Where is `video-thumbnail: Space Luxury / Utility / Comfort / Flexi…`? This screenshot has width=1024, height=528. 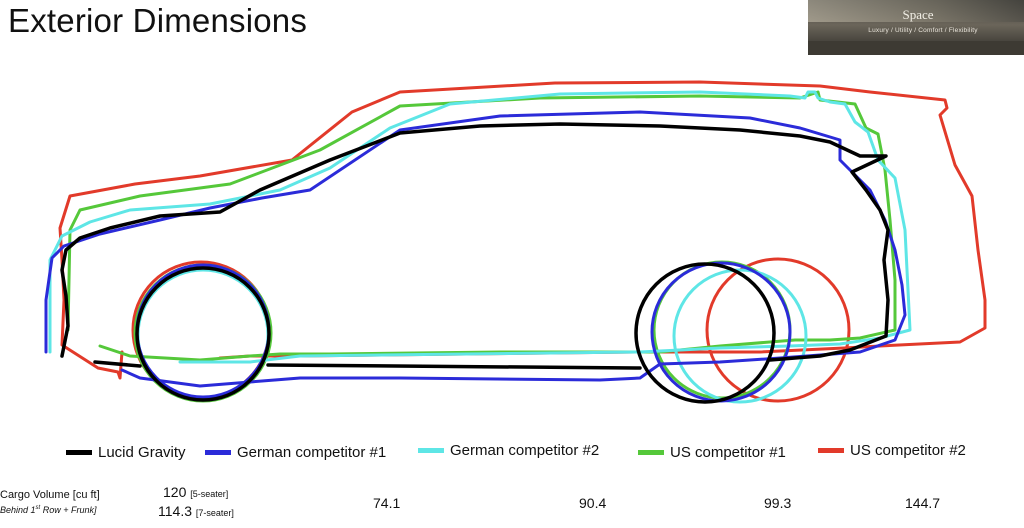 video-thumbnail: Space Luxury / Utility / Comfort / Flexi… is located at coordinates (916, 27).